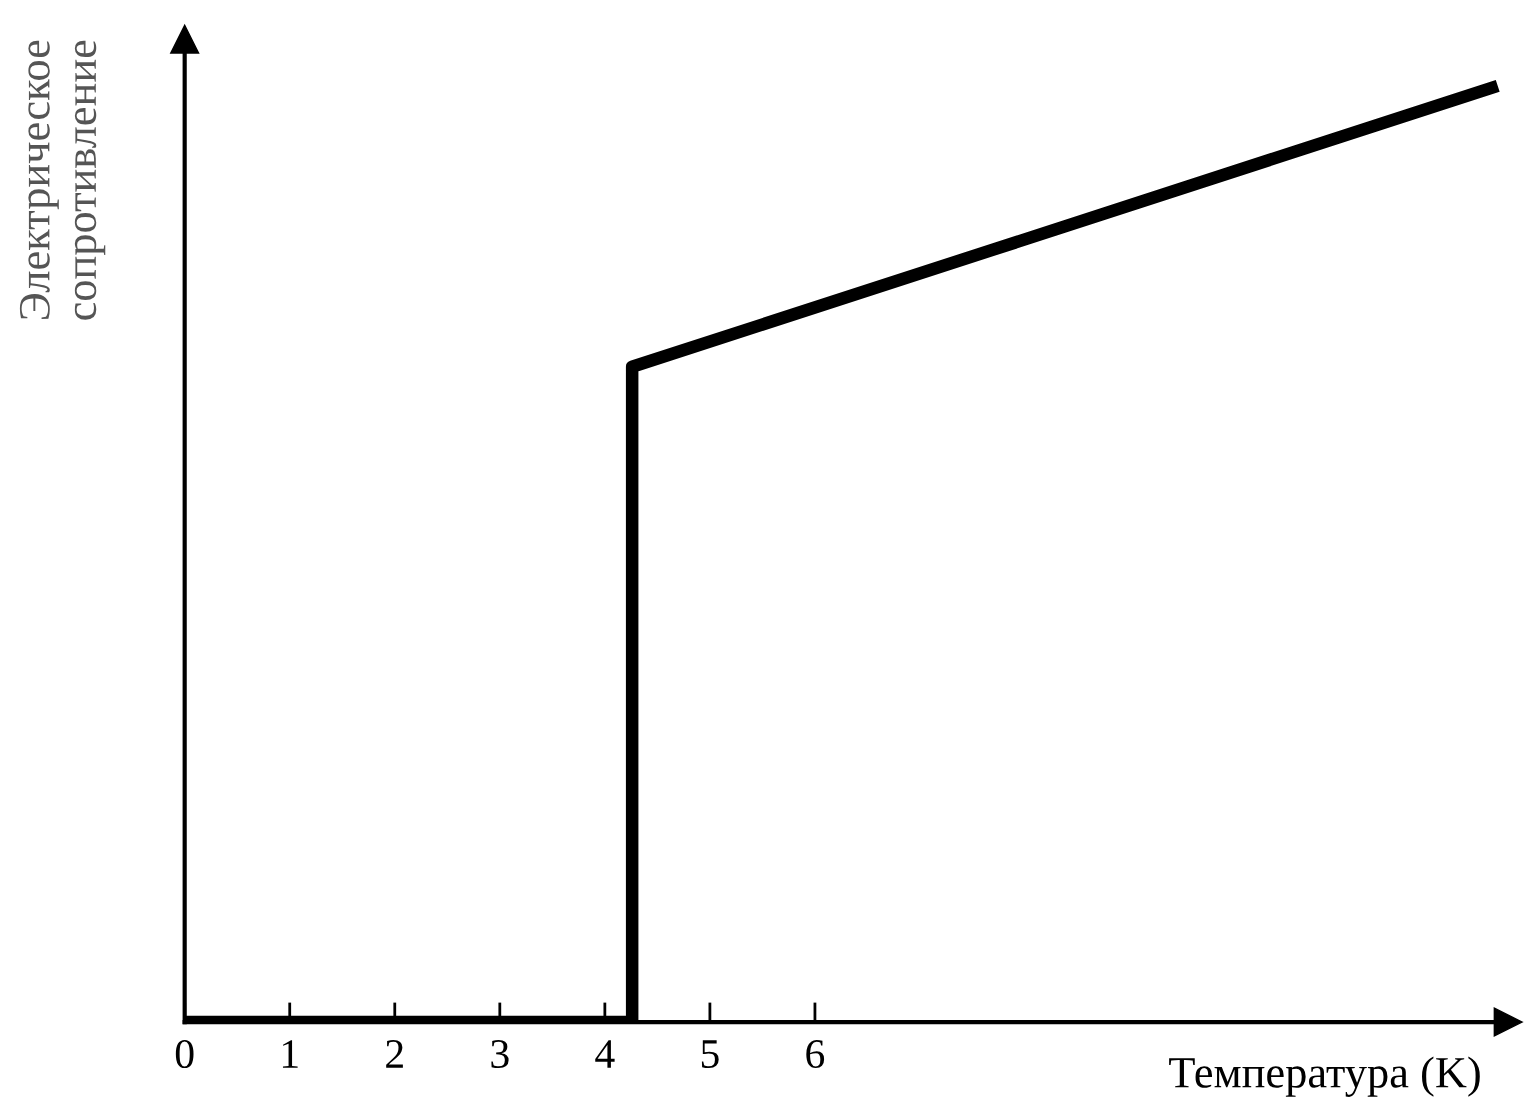 The image size is (1539, 1117). Describe the element at coordinates (184, 1054) in the screenshot. I see `x-tick-label: 0` at that location.